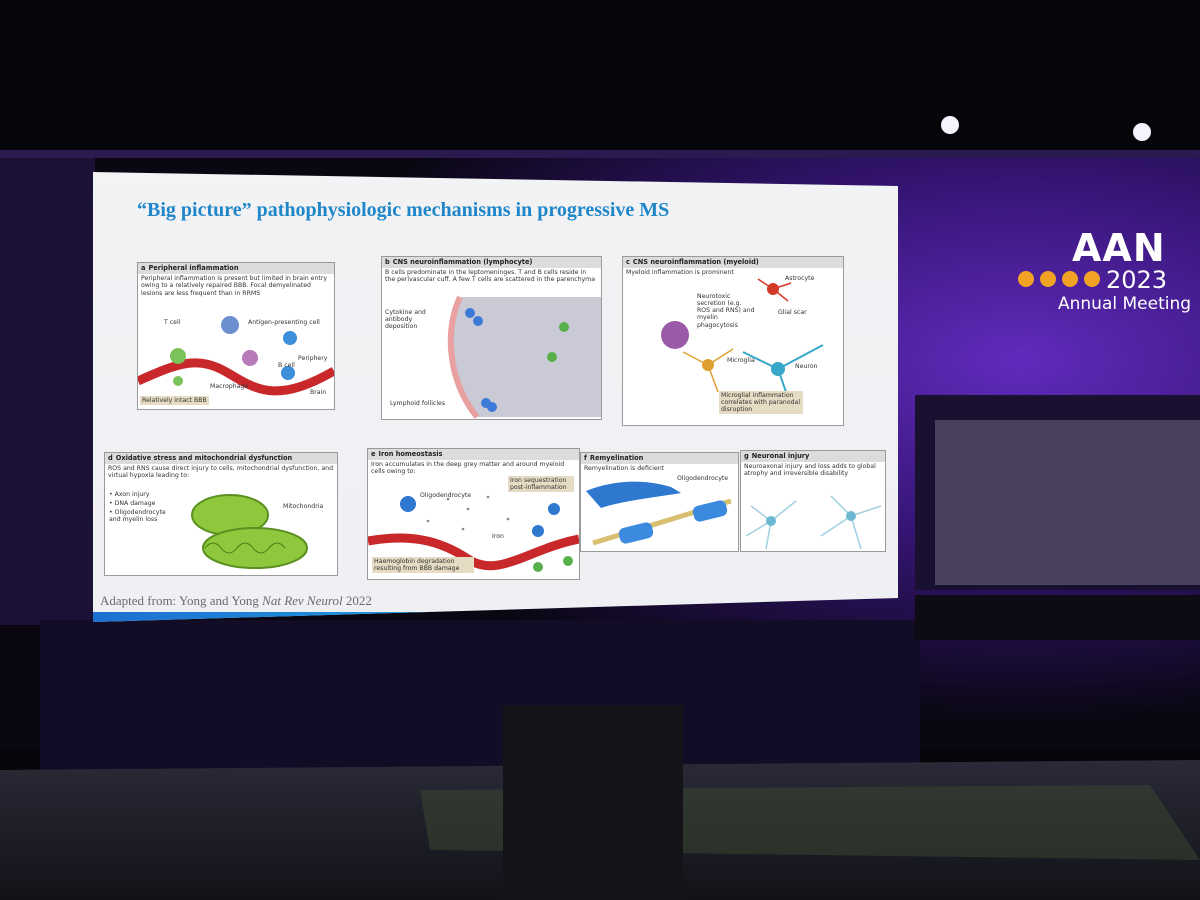  I want to click on label: Lymphoid follicles, so click(418, 403).